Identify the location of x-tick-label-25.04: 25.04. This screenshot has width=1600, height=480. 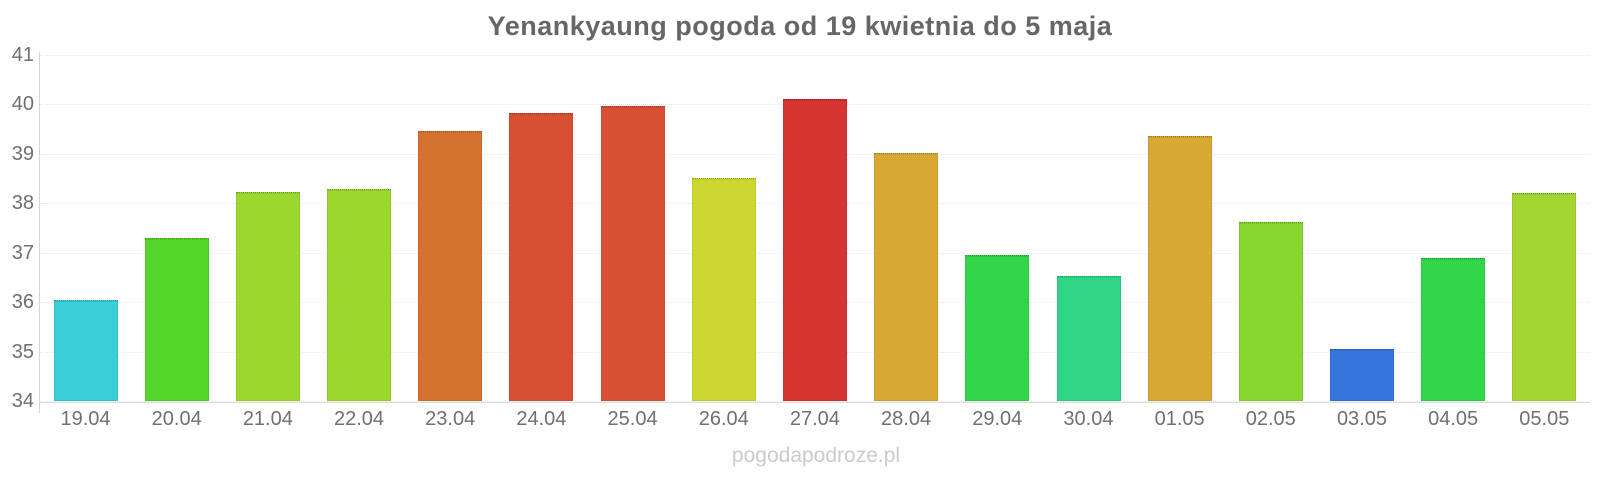
(632, 419).